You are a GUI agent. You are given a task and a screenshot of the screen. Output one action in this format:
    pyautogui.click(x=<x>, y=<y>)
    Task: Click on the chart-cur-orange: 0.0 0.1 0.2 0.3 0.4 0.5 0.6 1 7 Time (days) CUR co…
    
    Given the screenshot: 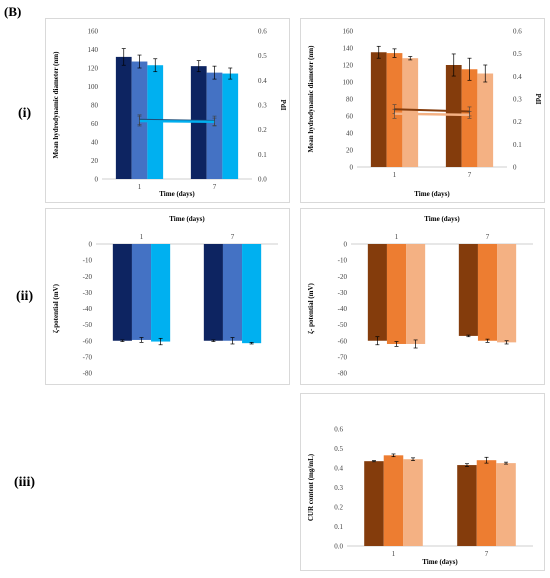 What is the action you would take?
    pyautogui.click(x=422, y=482)
    